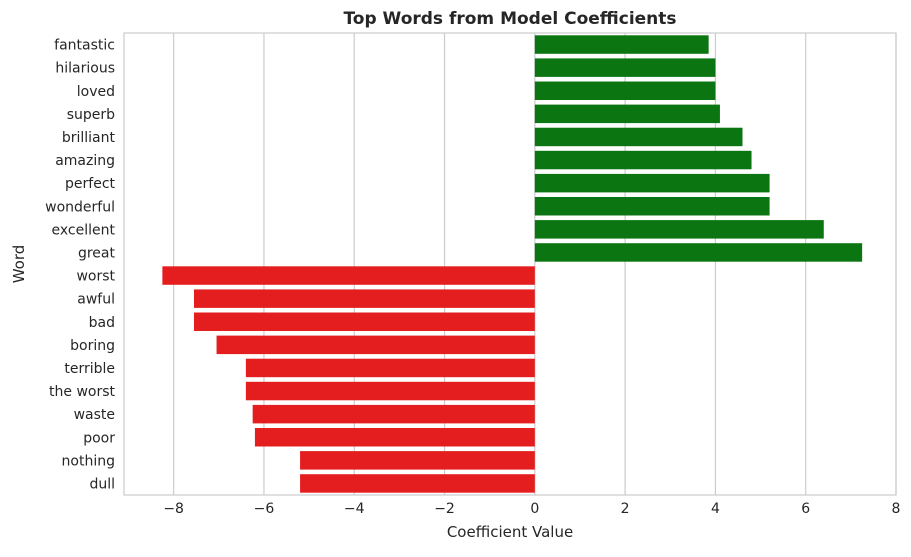 Image resolution: width=911 pixels, height=557 pixels. I want to click on y-tick-label: nothing, so click(88, 461).